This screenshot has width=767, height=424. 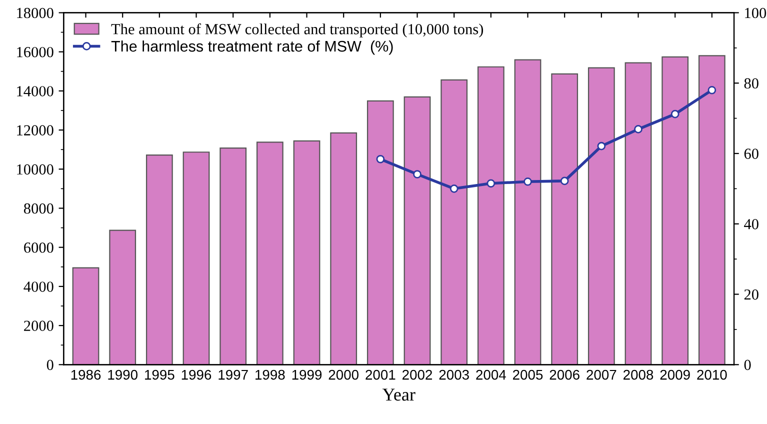 What do you see at coordinates (399, 394) in the screenshot?
I see `x-axis-title: Year` at bounding box center [399, 394].